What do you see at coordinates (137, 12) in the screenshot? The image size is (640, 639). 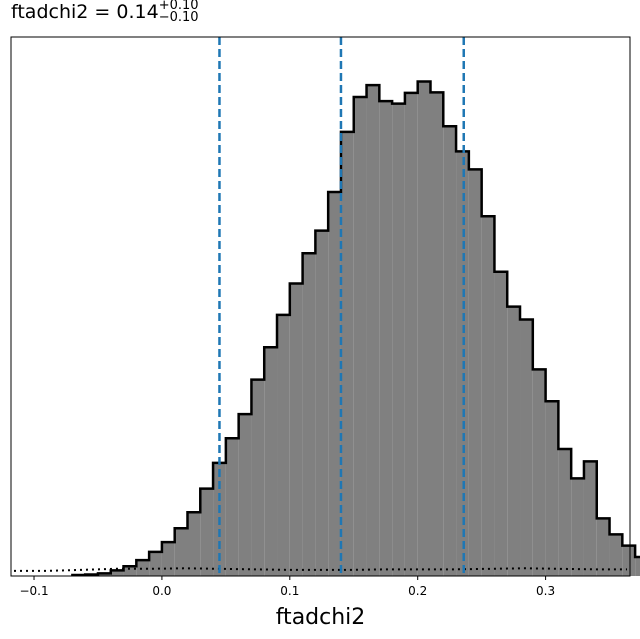 I see `title-value: 0.14` at bounding box center [137, 12].